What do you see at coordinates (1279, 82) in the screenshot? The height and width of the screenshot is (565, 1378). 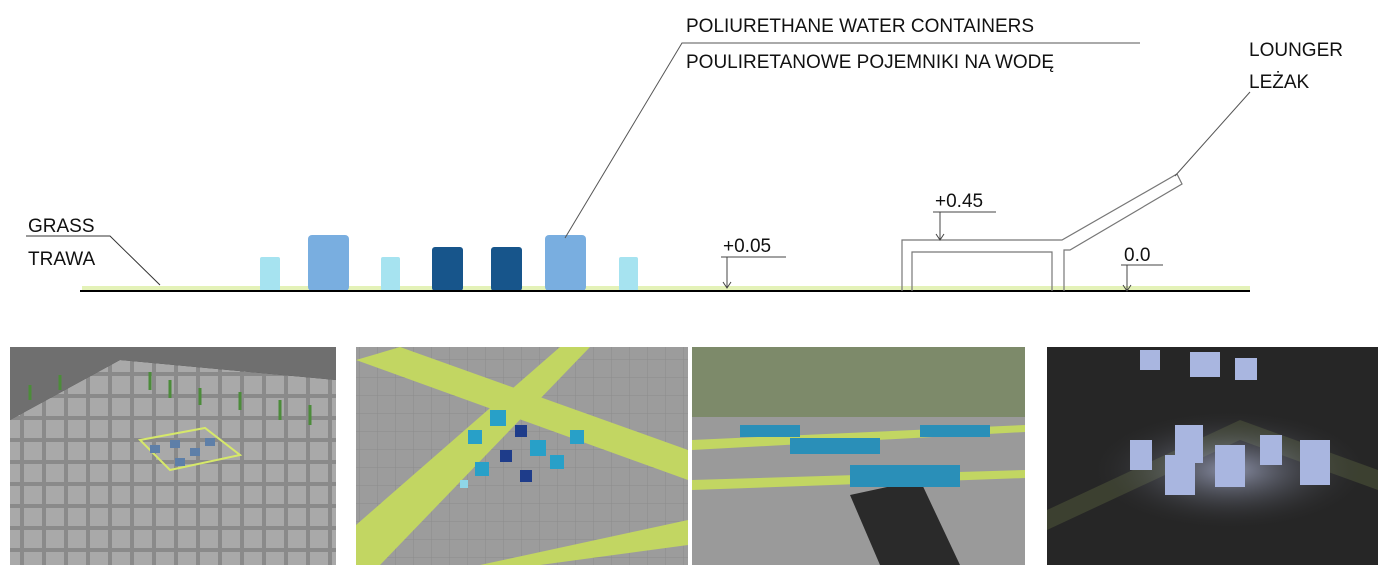 I see `label: LEŻAK` at bounding box center [1279, 82].